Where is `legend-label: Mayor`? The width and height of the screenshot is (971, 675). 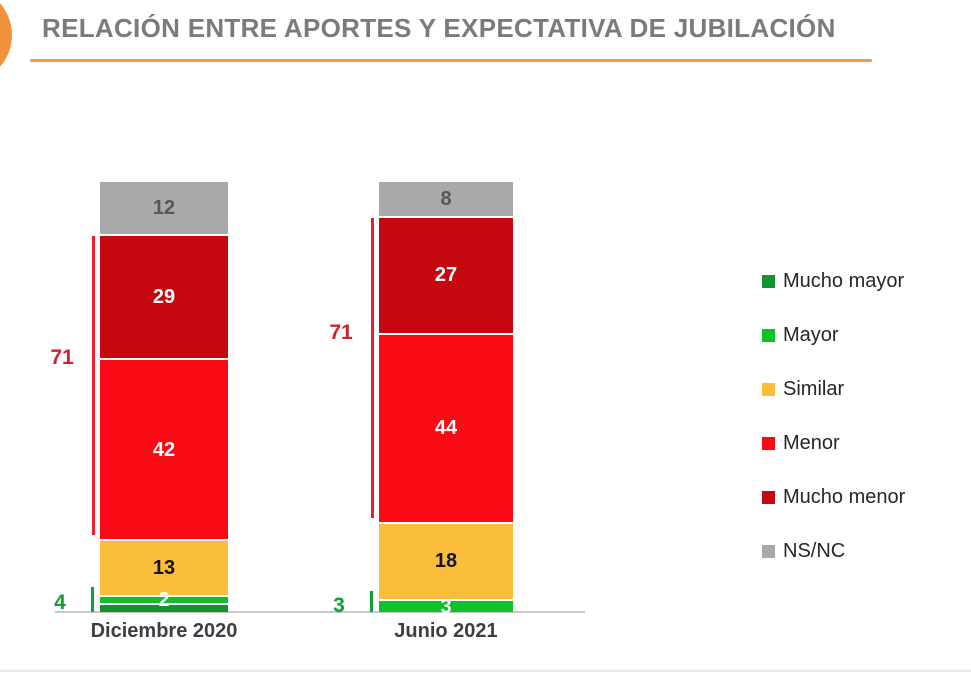 legend-label: Mayor is located at coordinates (811, 334).